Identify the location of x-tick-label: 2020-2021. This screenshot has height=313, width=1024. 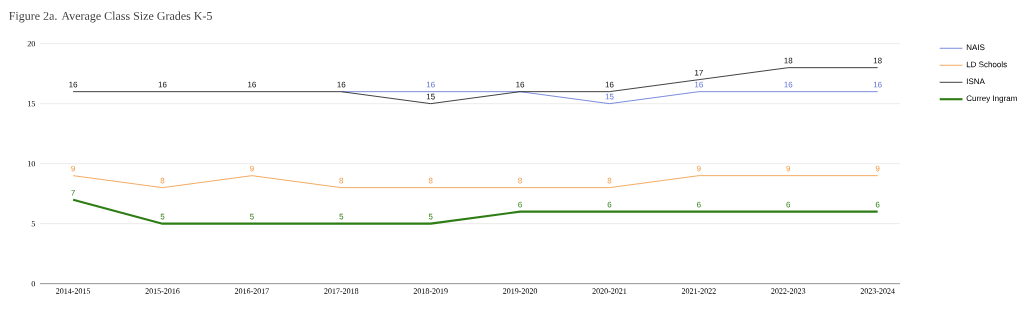
(609, 291).